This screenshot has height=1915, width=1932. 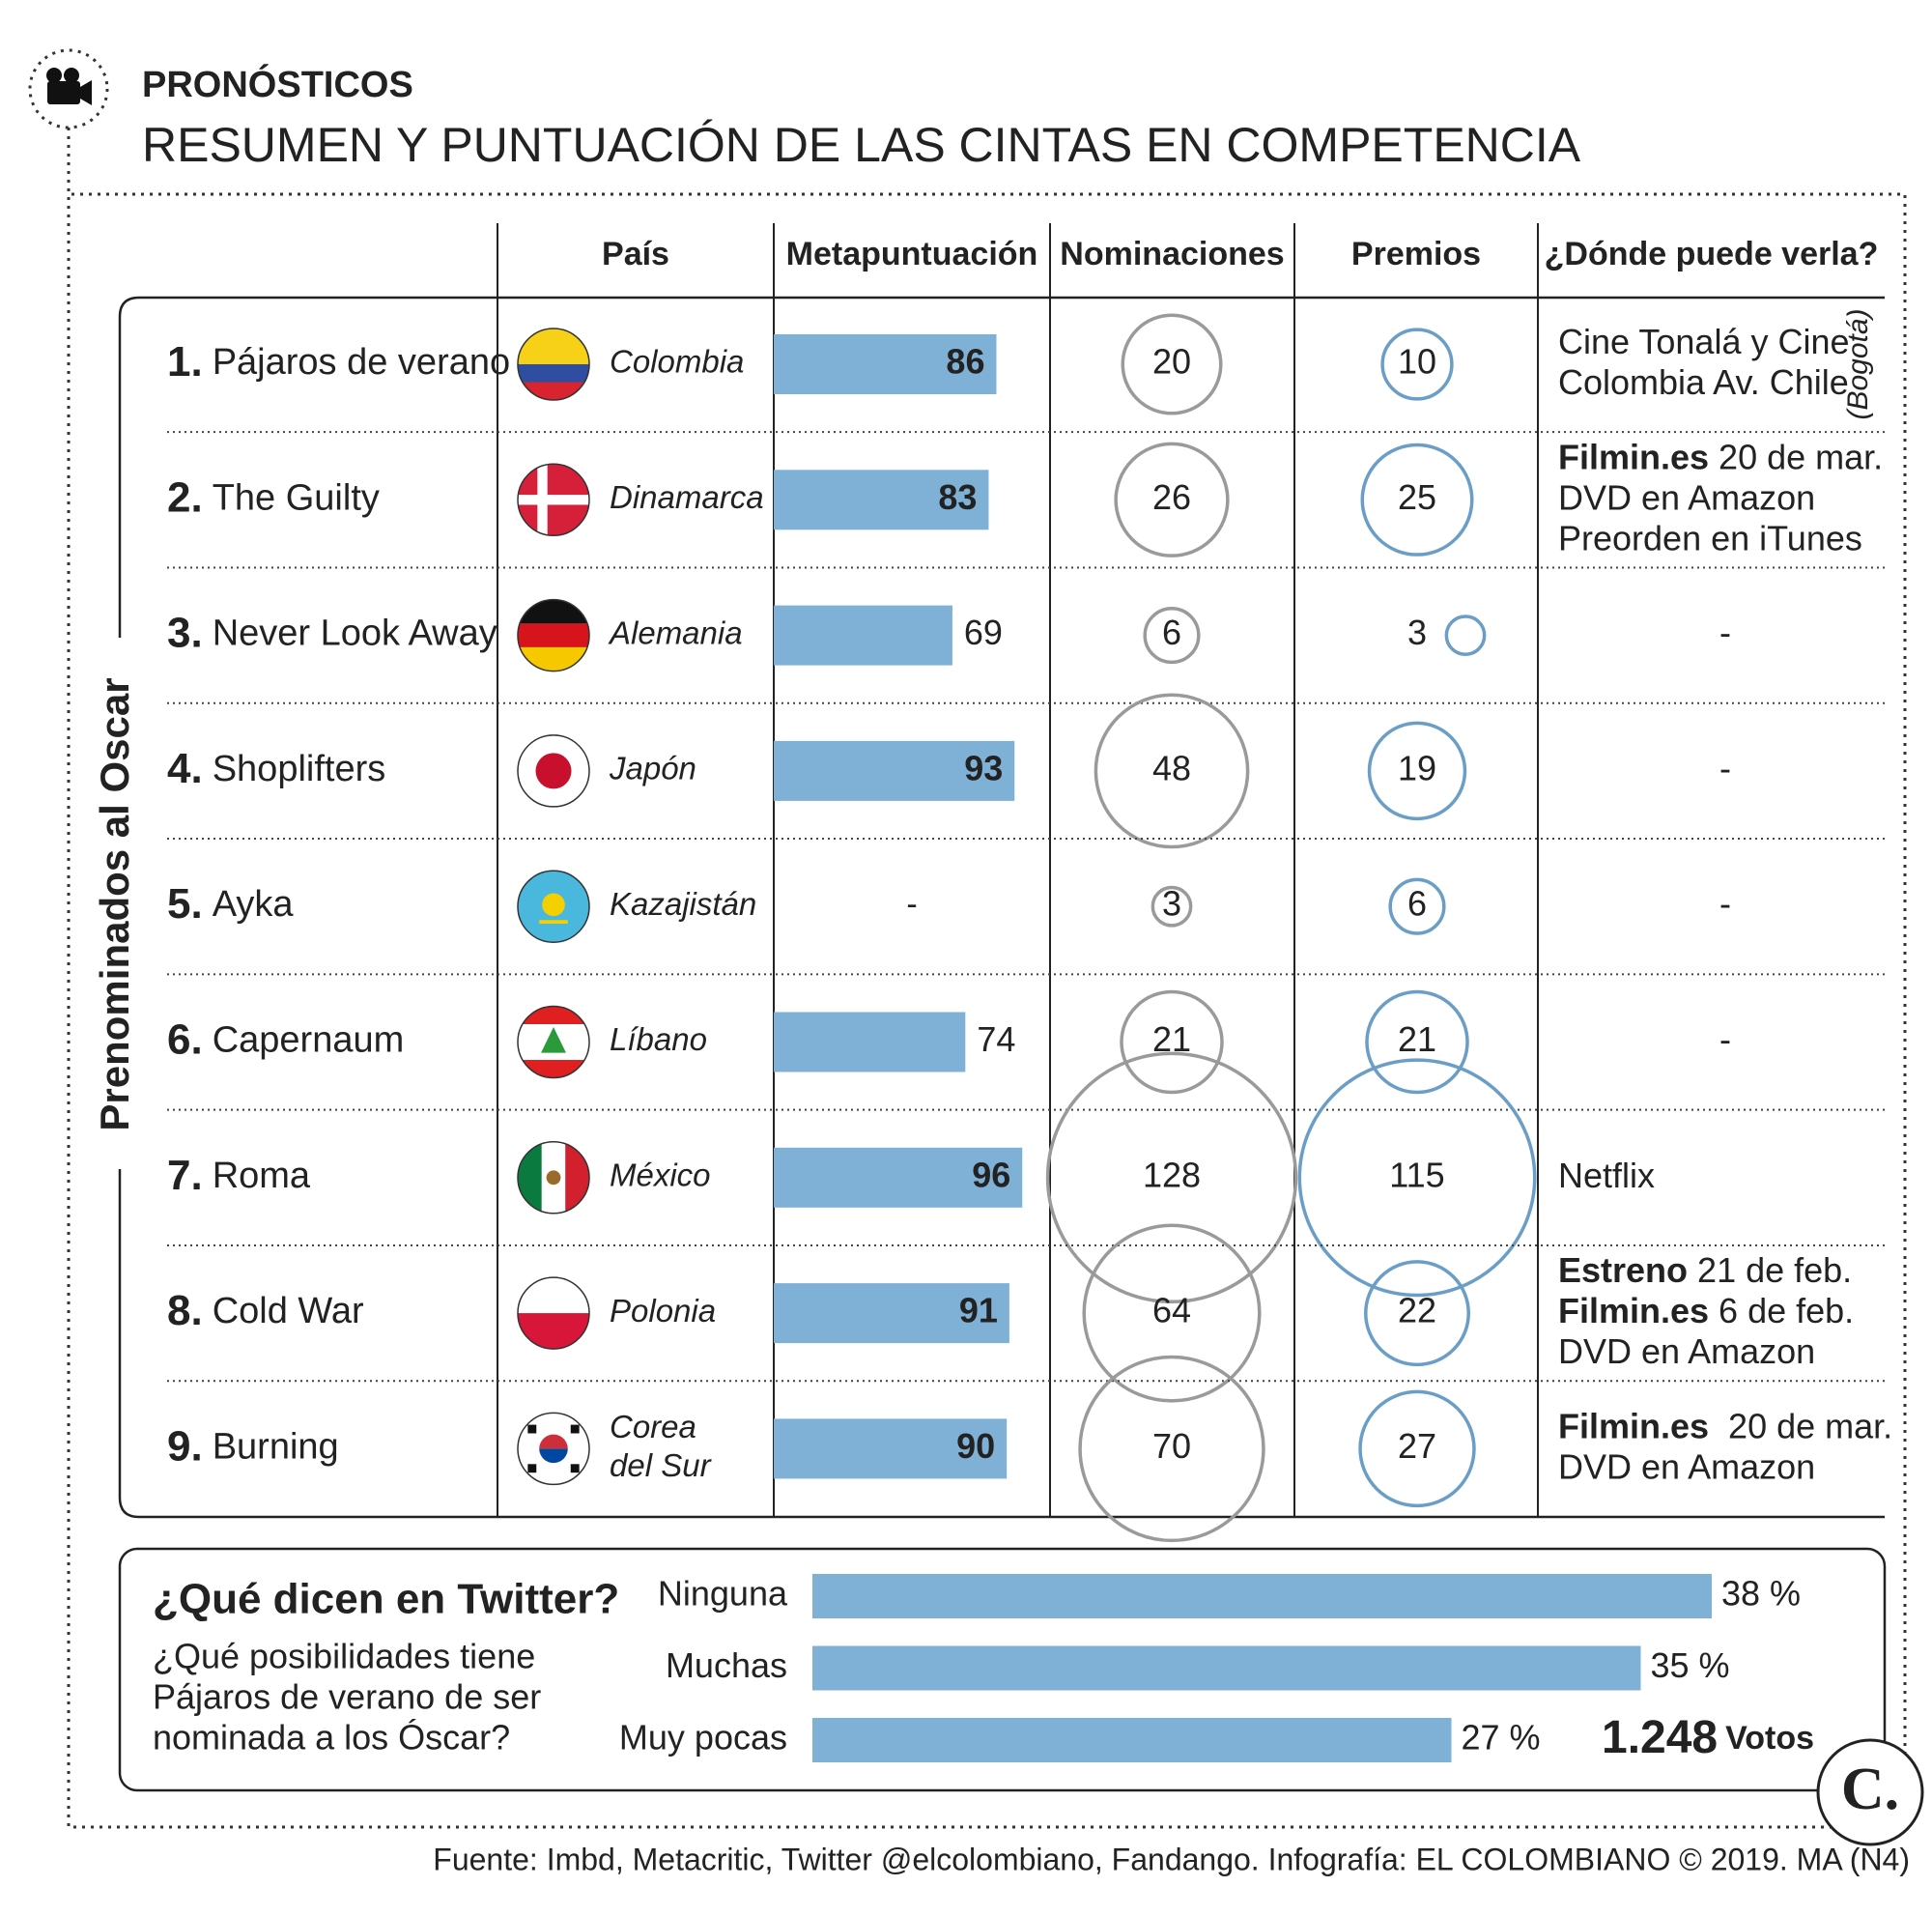 What do you see at coordinates (1606, 1174) in the screenshot?
I see `where-text: Netflix` at bounding box center [1606, 1174].